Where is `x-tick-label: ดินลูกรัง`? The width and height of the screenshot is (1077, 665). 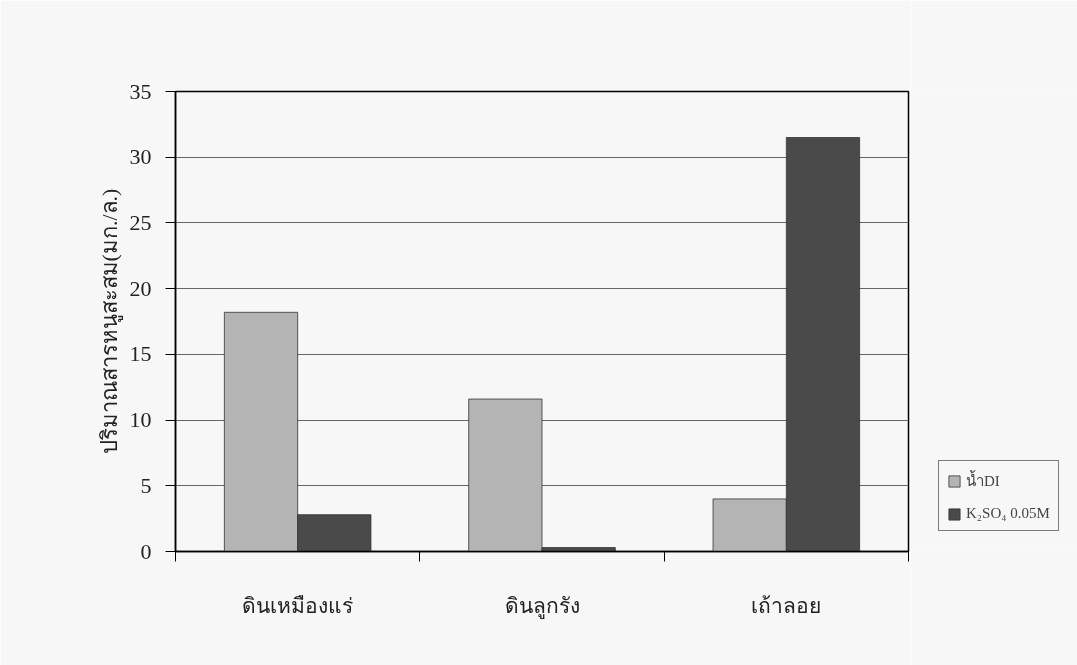
x-tick-label: ดินลูกรัง is located at coordinates (542, 606).